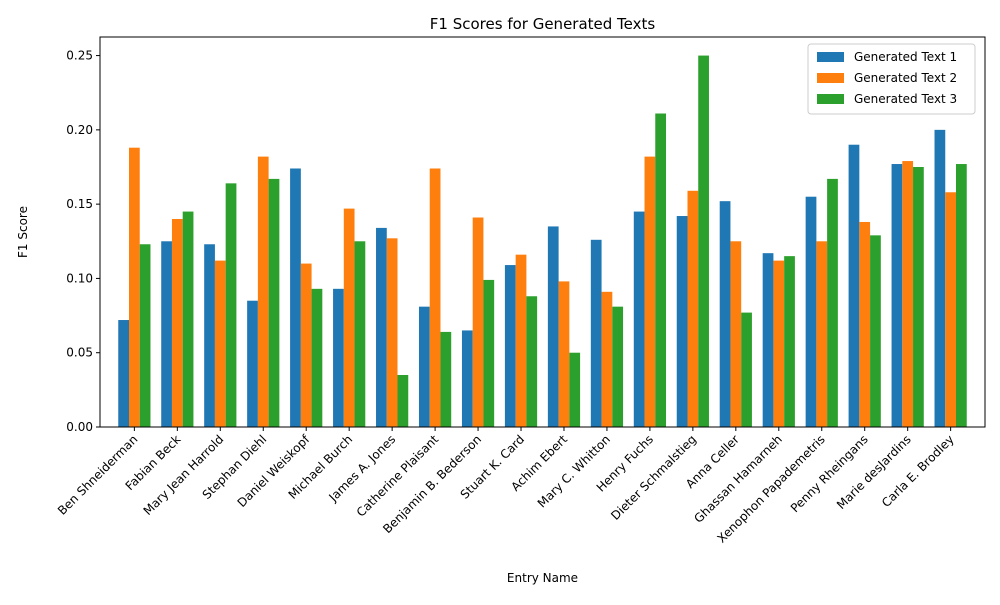  What do you see at coordinates (98, 475) in the screenshot?
I see `x-tick-label: Ben Shneiderman` at bounding box center [98, 475].